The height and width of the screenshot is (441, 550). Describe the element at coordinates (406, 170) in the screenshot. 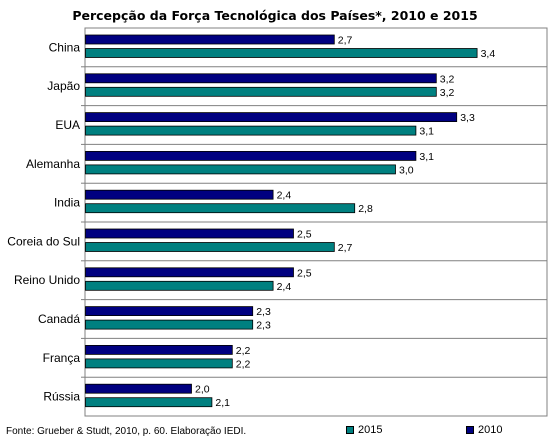

I see `data-label-2015: 3,0` at that location.